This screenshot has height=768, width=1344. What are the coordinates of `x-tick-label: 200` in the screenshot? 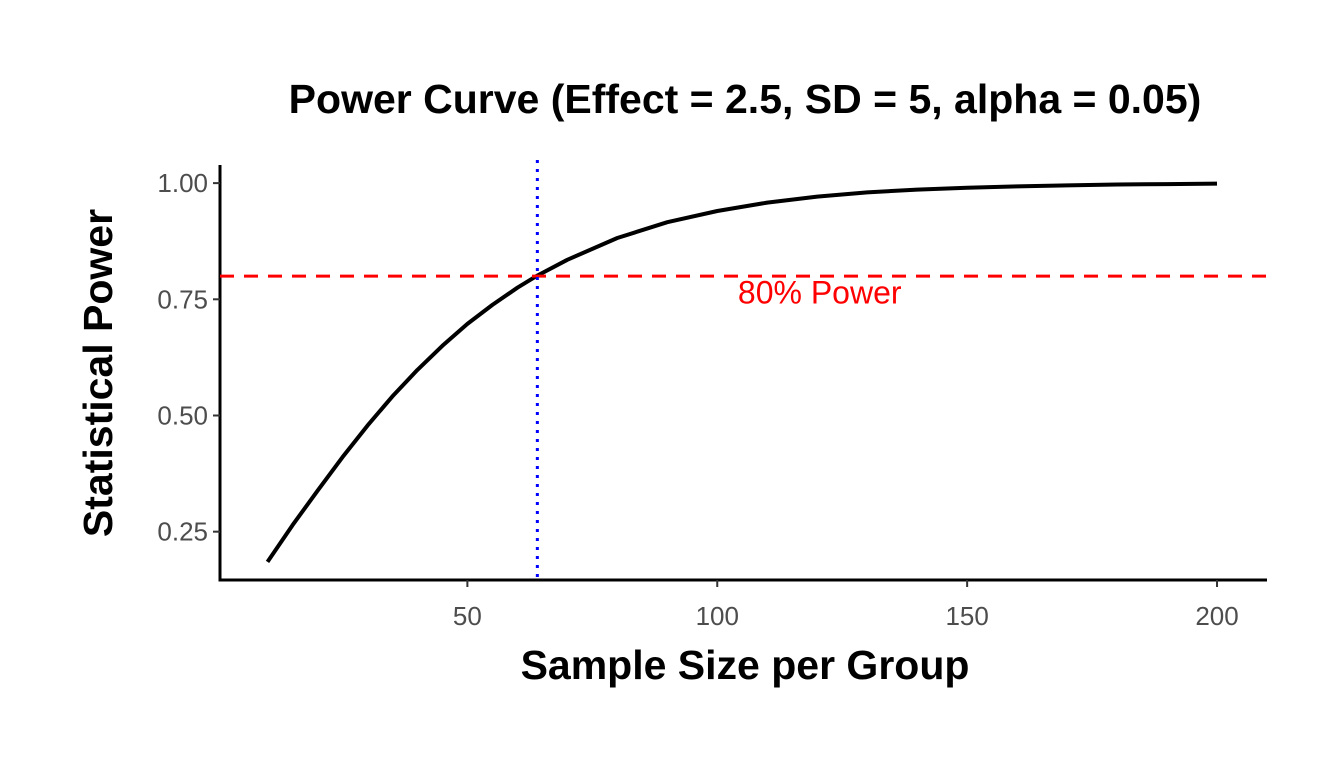 It's located at (1216, 616).